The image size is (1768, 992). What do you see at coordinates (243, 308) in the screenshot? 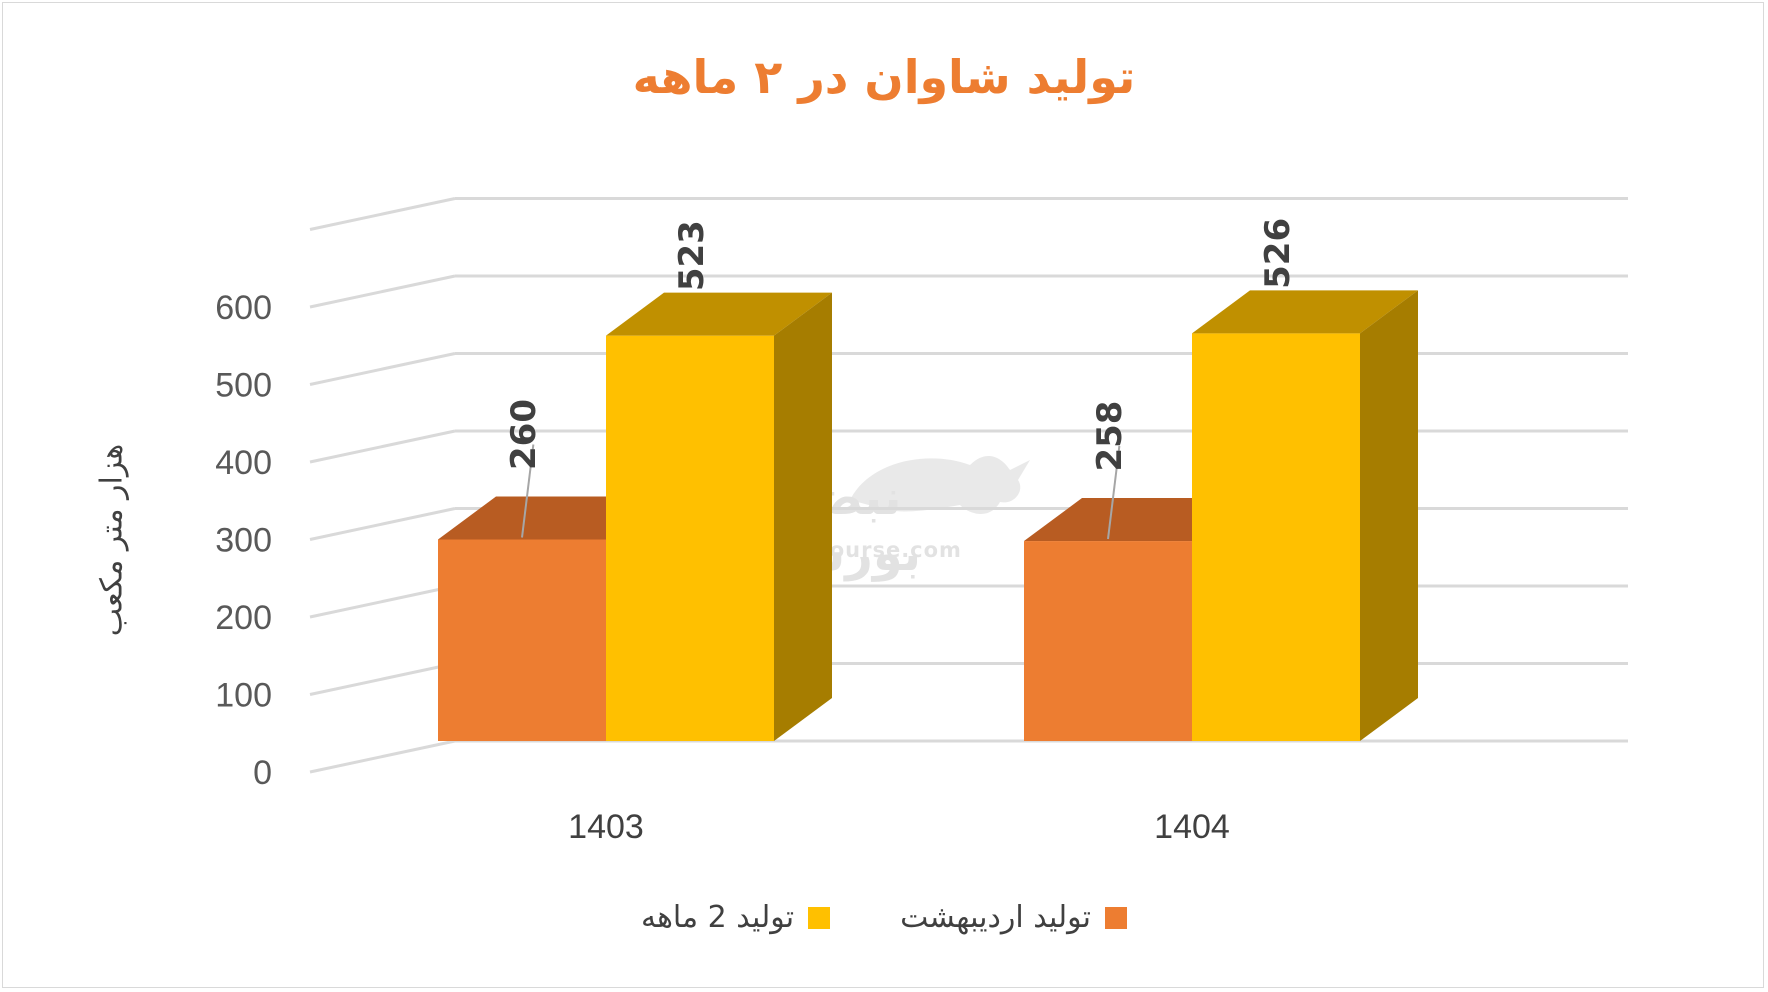
I see `y-tick-label: 600` at bounding box center [243, 308].